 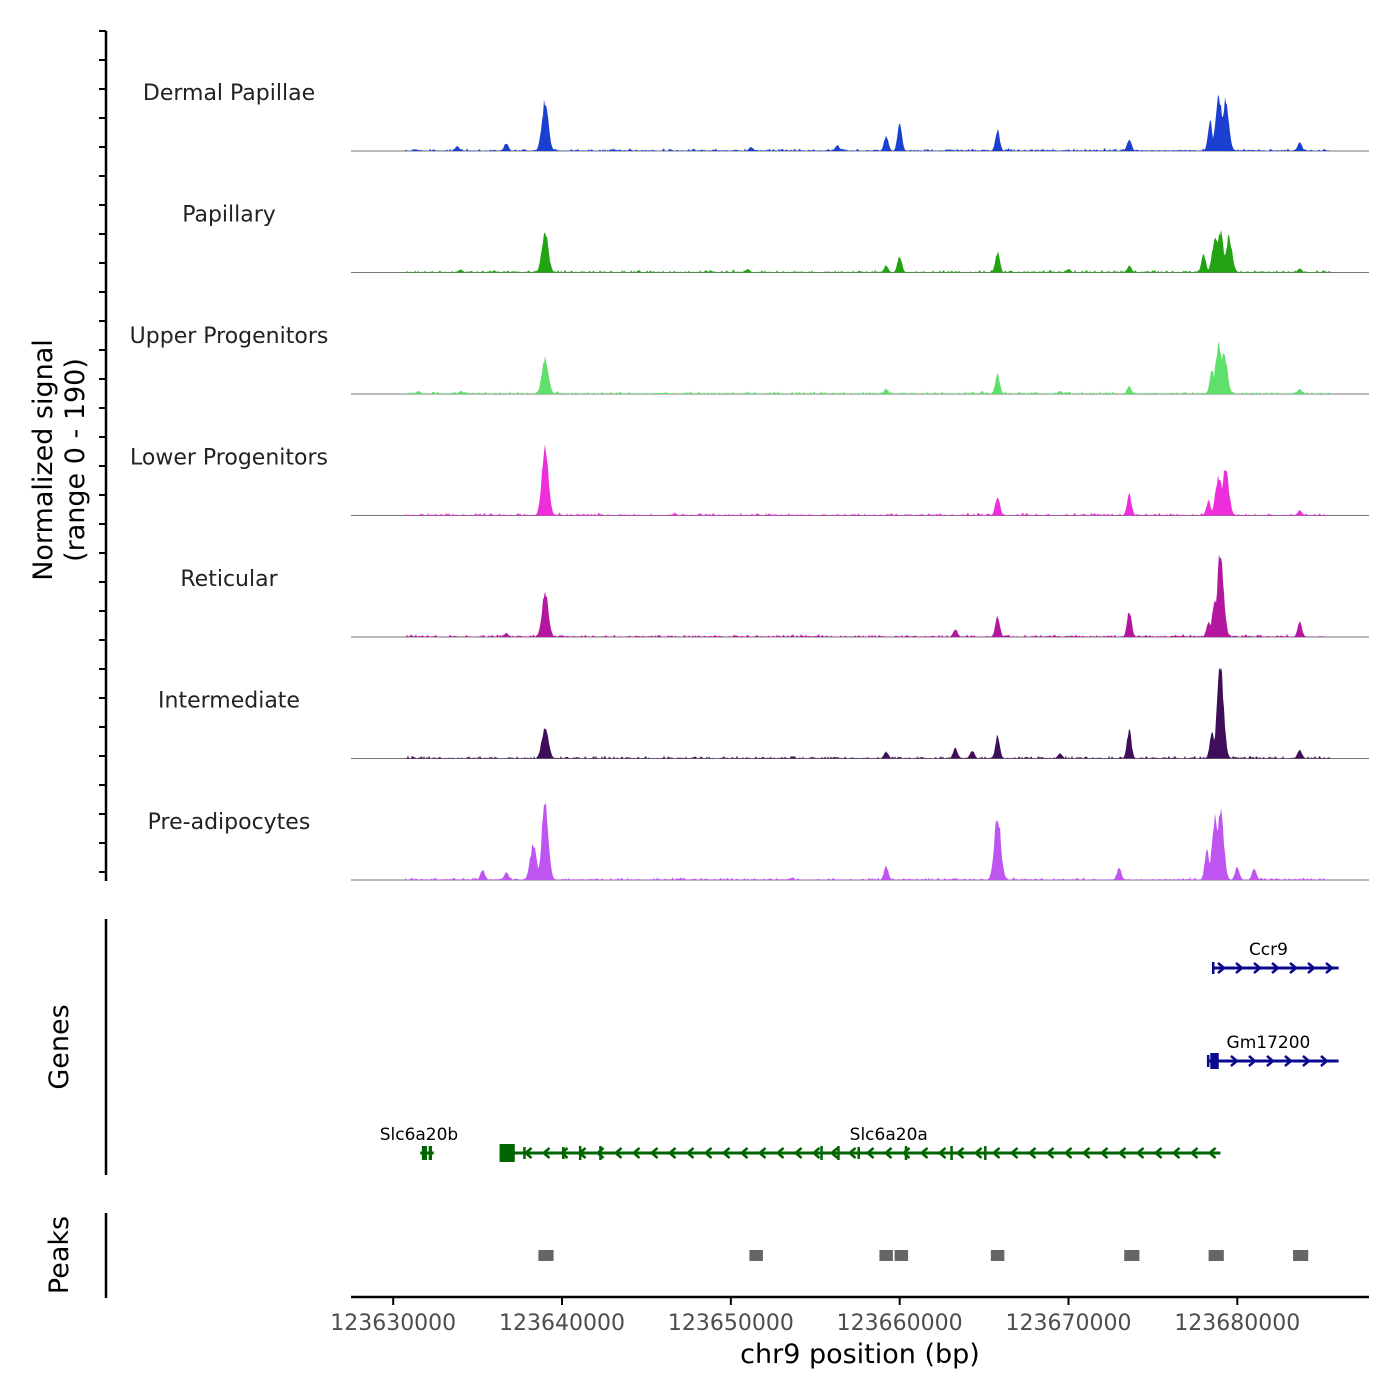 What do you see at coordinates (1069, 1323) in the screenshot?
I see `x-tick-label: 123670000` at bounding box center [1069, 1323].